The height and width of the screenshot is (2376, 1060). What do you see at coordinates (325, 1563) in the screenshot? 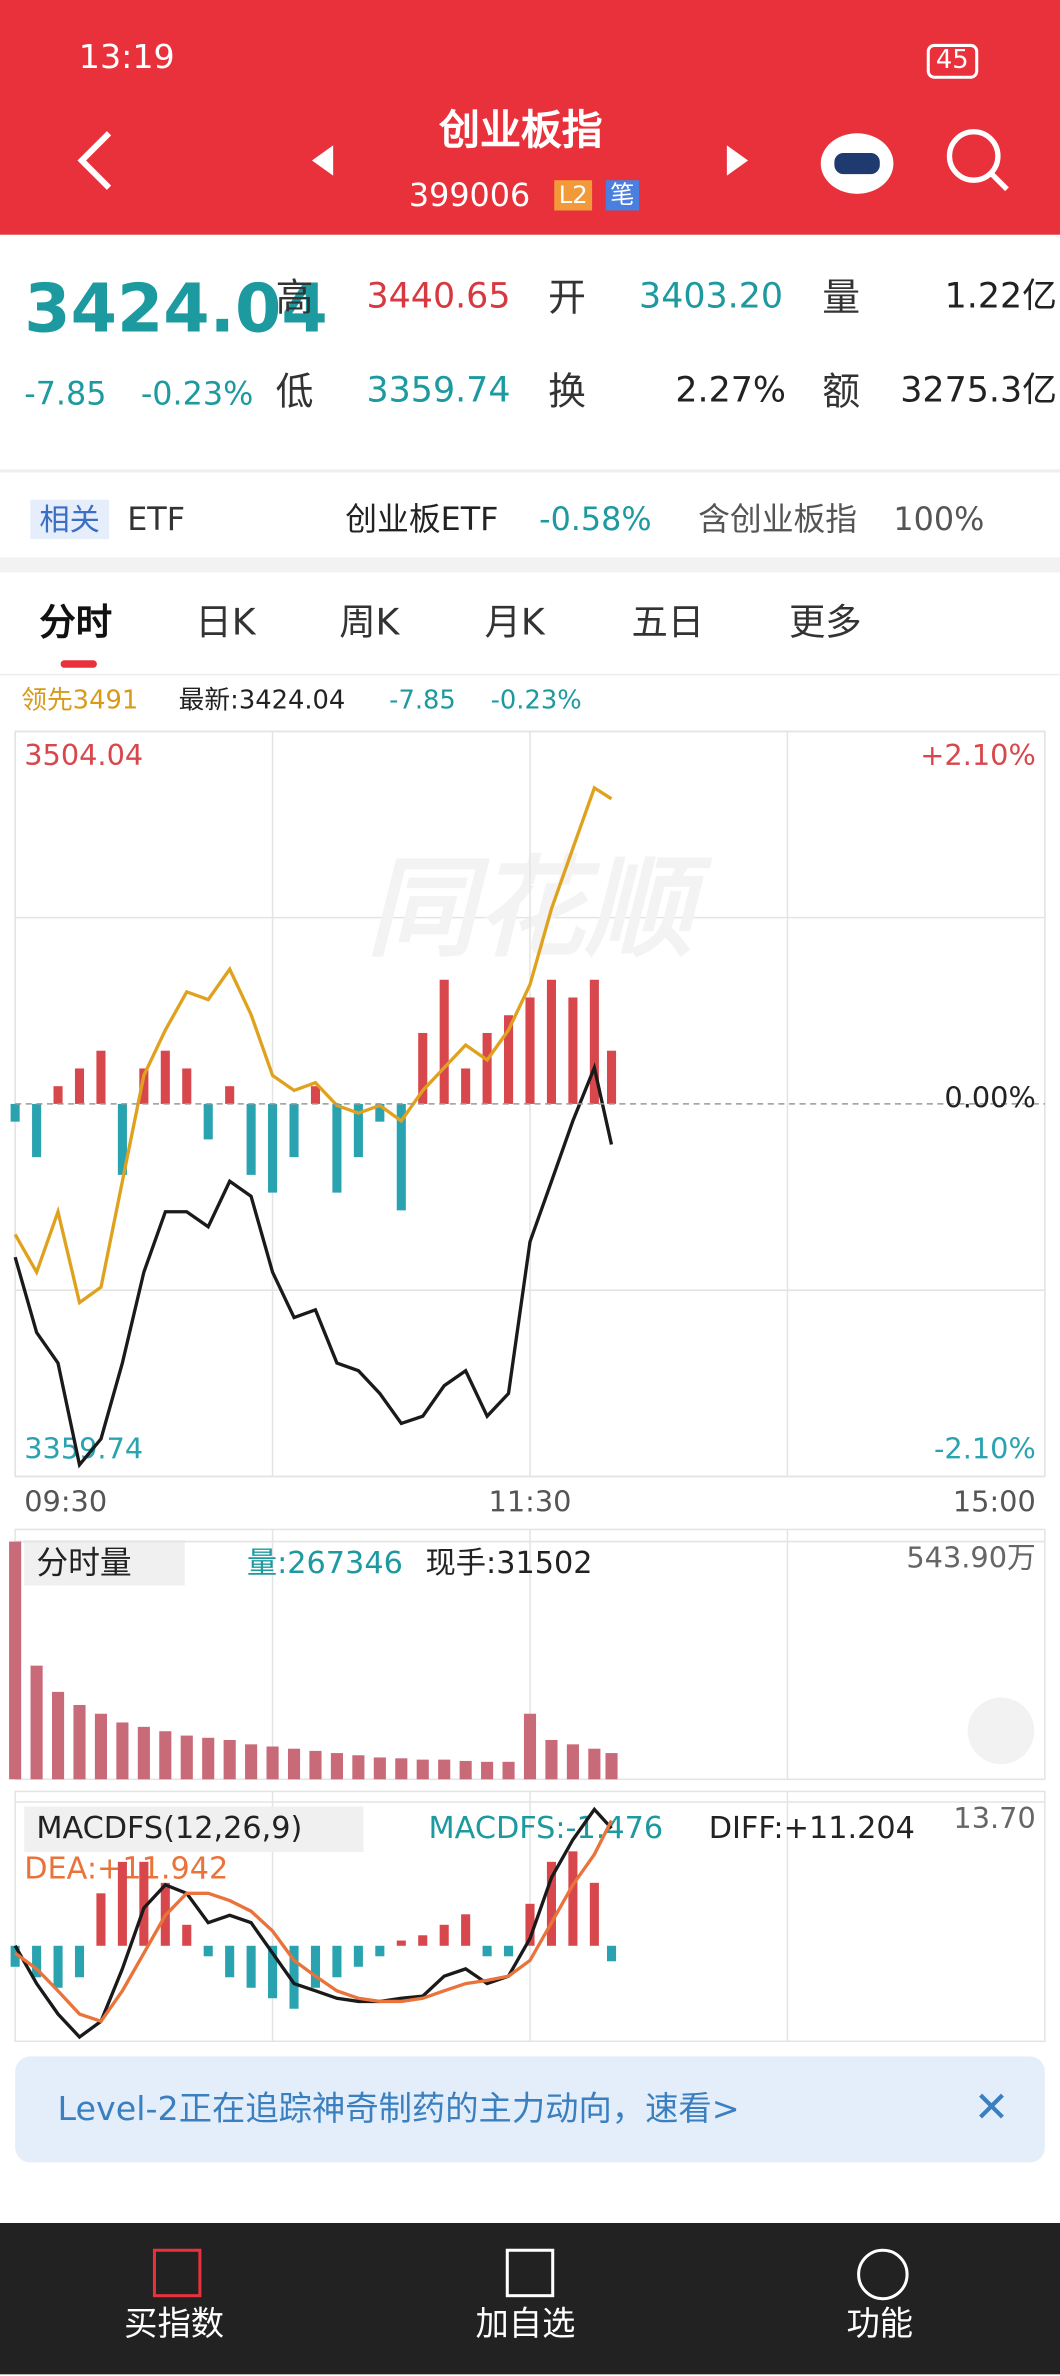
I see `volume-label: 量:267346` at bounding box center [325, 1563].